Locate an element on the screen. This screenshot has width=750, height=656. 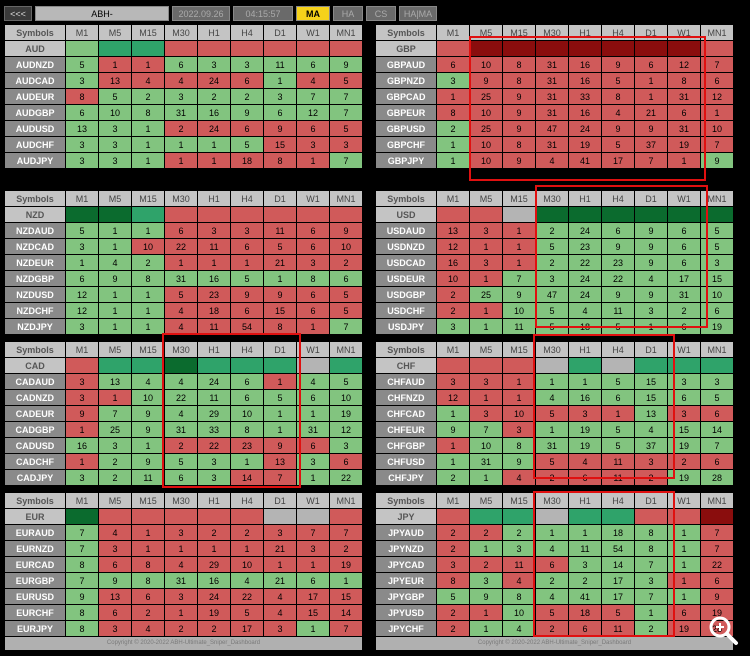
timeframe-header-row: Symbols M1 M5 M15 M30 H1 H4 D1 W1 MN1 is located at coordinates (554, 32).